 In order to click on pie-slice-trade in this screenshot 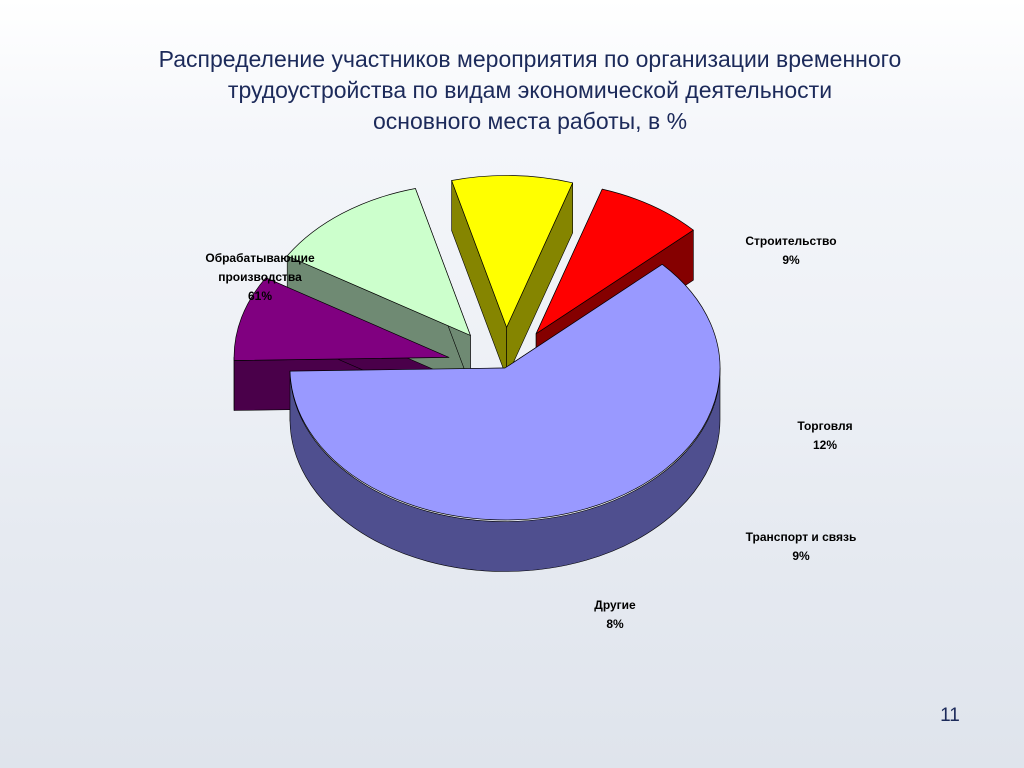, I will do `click(378, 262)`.